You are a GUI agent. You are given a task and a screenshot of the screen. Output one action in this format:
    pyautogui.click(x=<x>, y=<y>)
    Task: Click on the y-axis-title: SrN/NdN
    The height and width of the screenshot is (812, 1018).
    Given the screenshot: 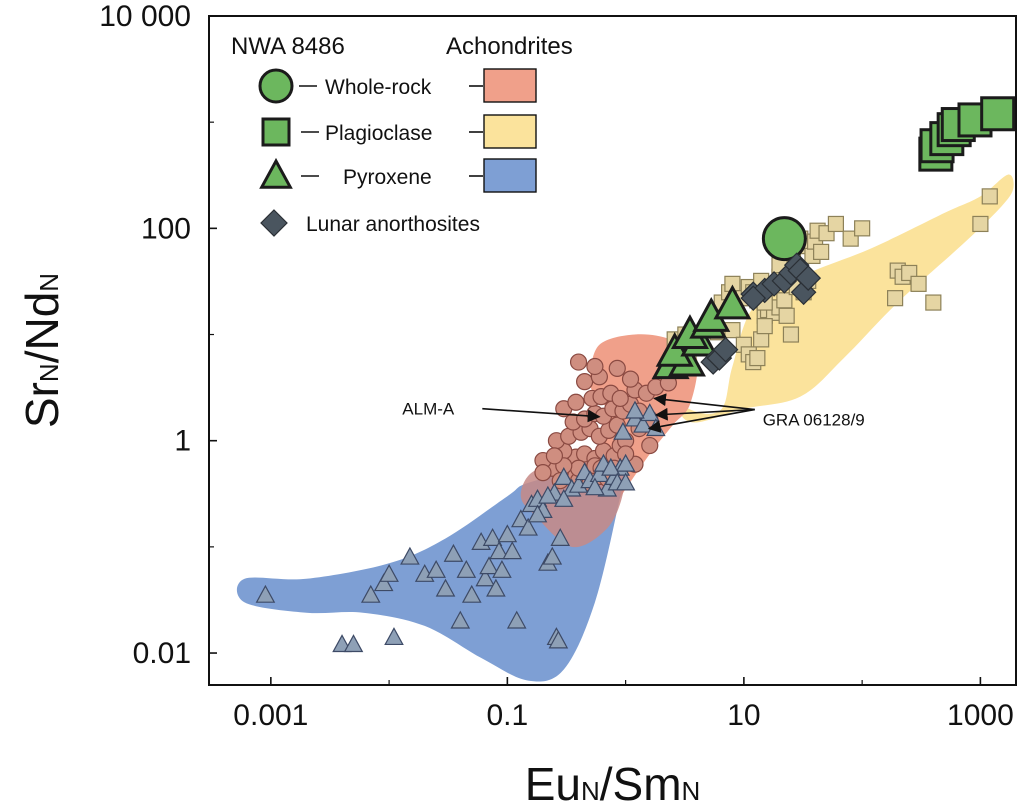 What is the action you would take?
    pyautogui.click(x=42, y=350)
    